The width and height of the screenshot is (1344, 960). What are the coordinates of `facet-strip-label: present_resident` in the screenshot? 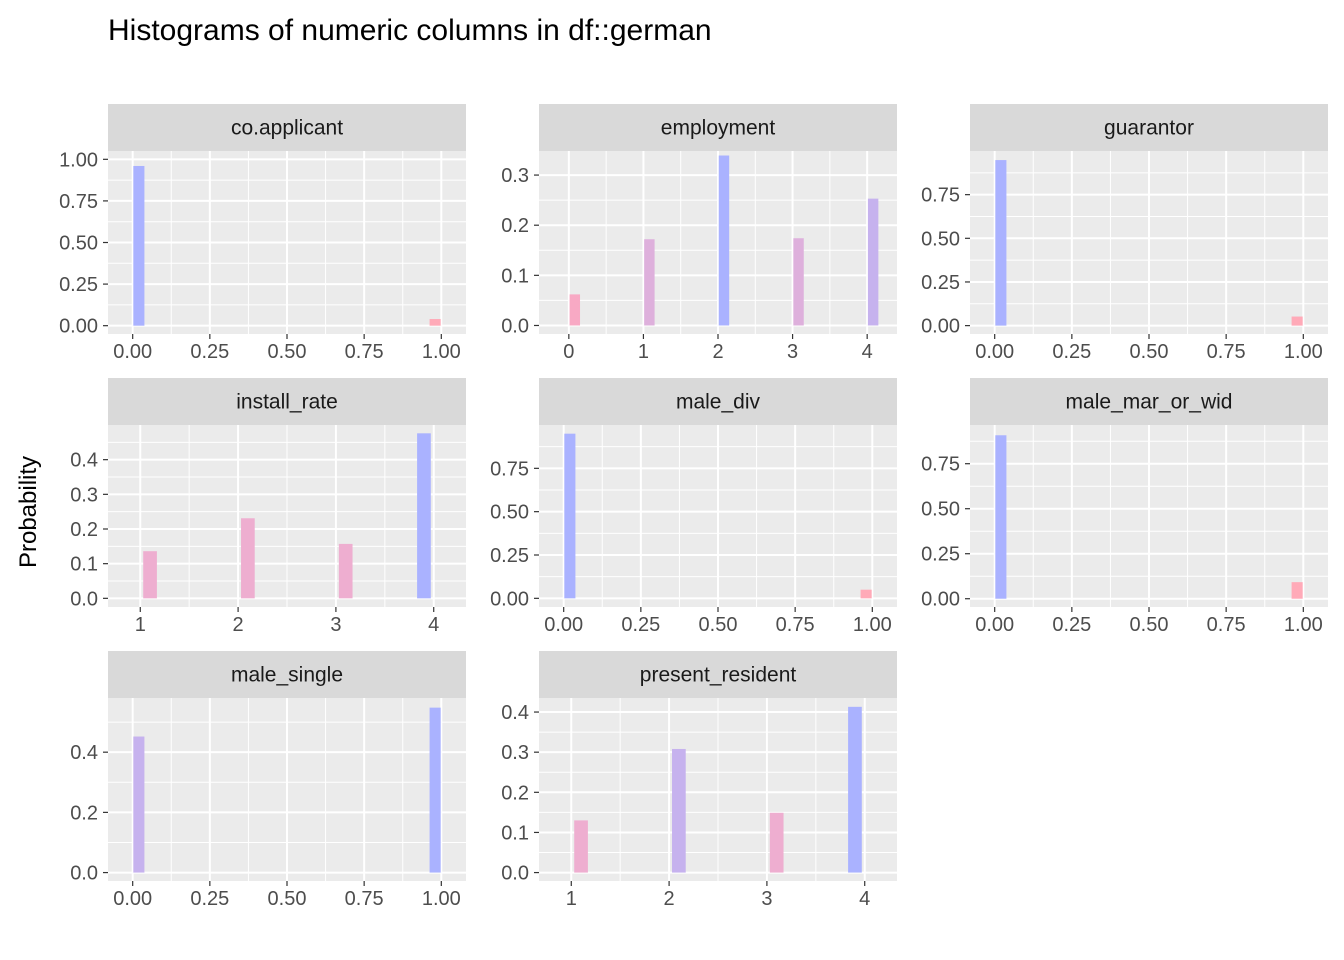 It's located at (718, 675).